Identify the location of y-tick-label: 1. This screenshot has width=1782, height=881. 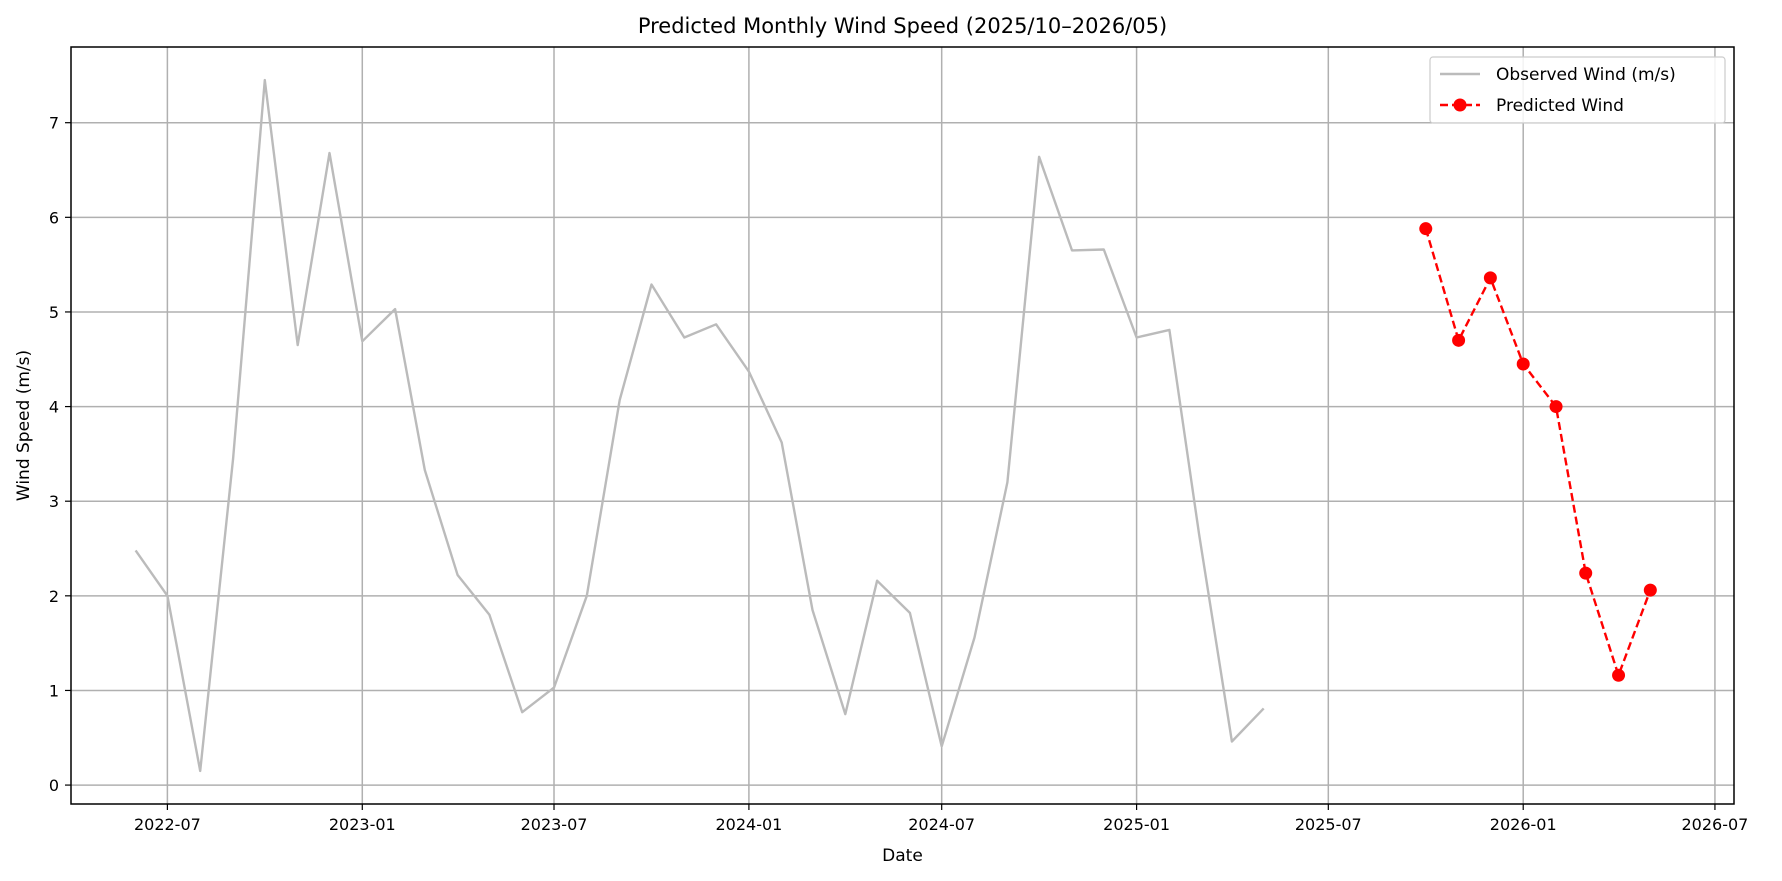
(54, 690).